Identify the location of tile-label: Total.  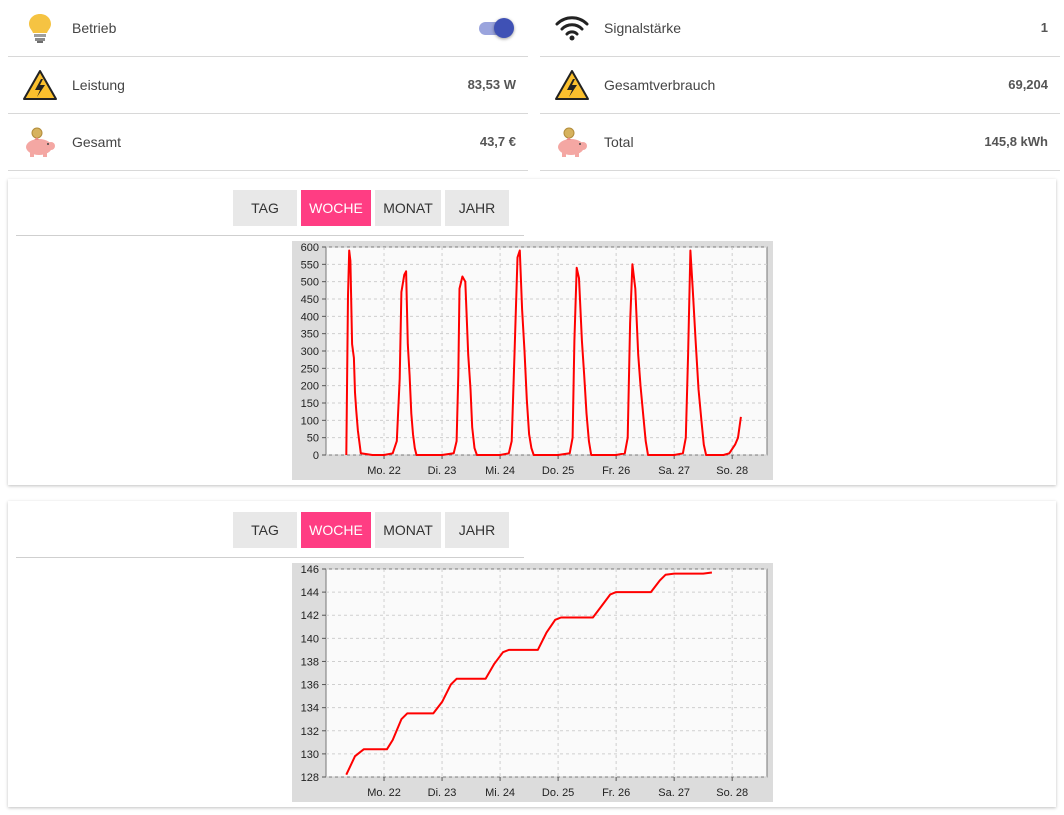
(619, 142).